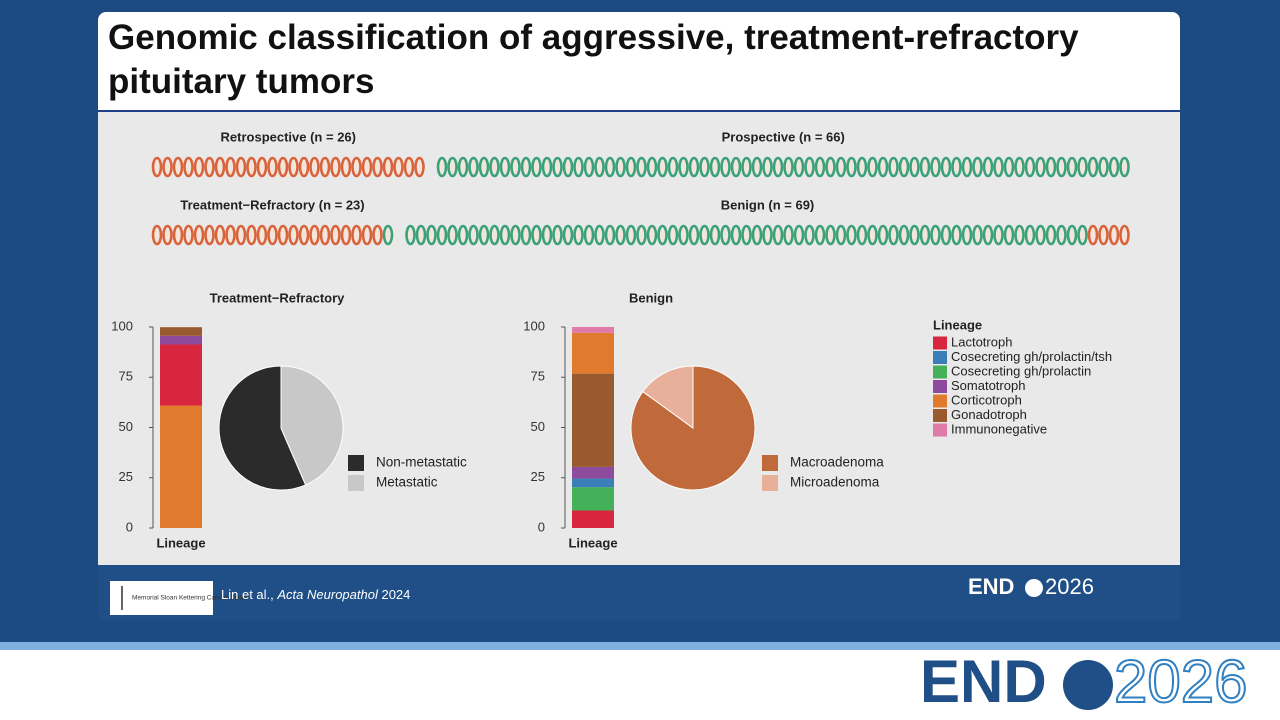  What do you see at coordinates (988, 385) in the screenshot?
I see `legend-label: Somatotroph` at bounding box center [988, 385].